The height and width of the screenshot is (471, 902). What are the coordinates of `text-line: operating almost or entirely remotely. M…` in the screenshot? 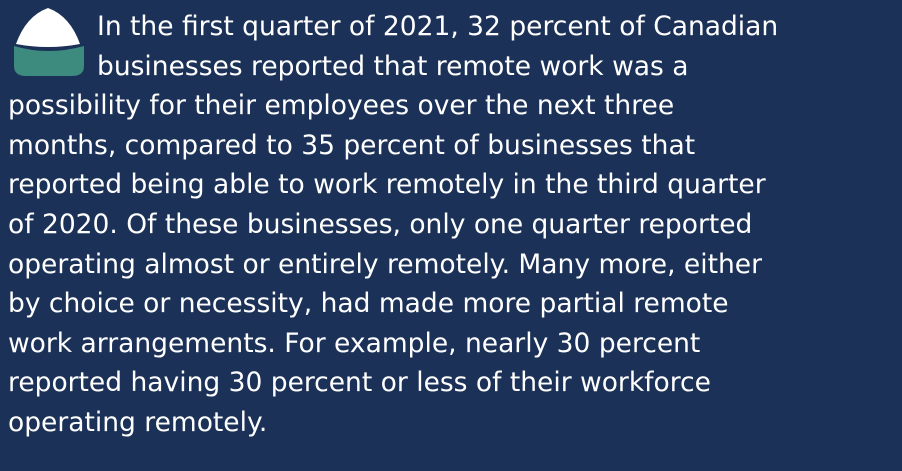 It's located at (385, 264).